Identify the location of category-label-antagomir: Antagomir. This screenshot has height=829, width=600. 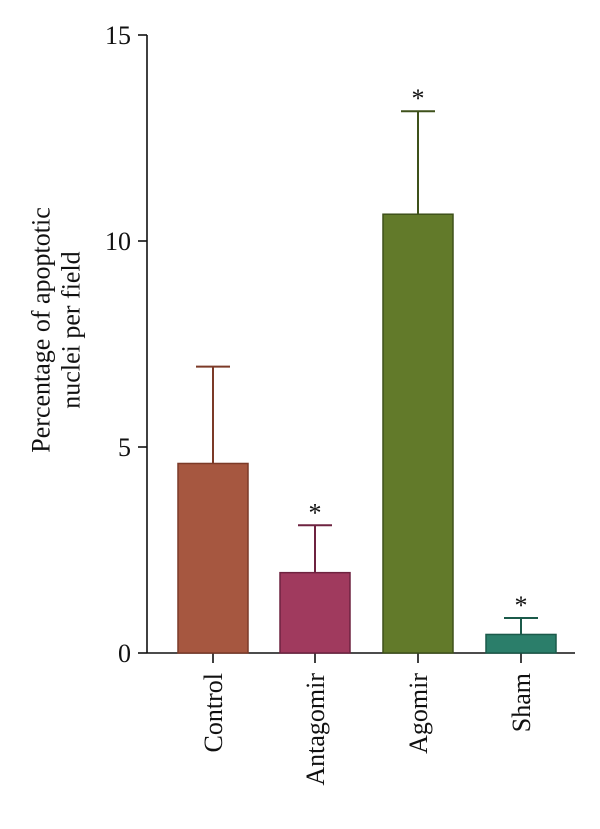
(315, 729).